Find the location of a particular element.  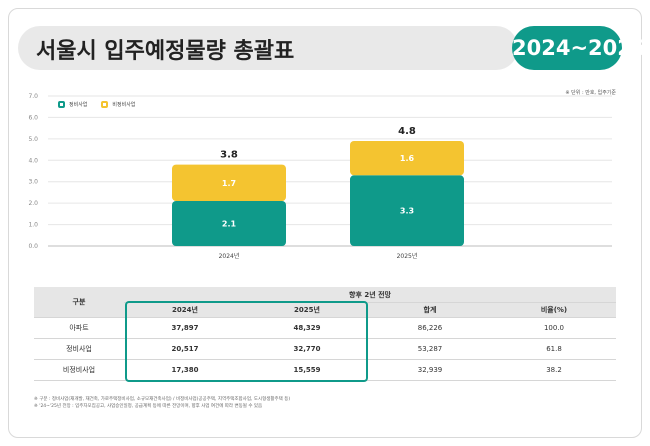

cell-sum: 53,287 is located at coordinates (430, 349).